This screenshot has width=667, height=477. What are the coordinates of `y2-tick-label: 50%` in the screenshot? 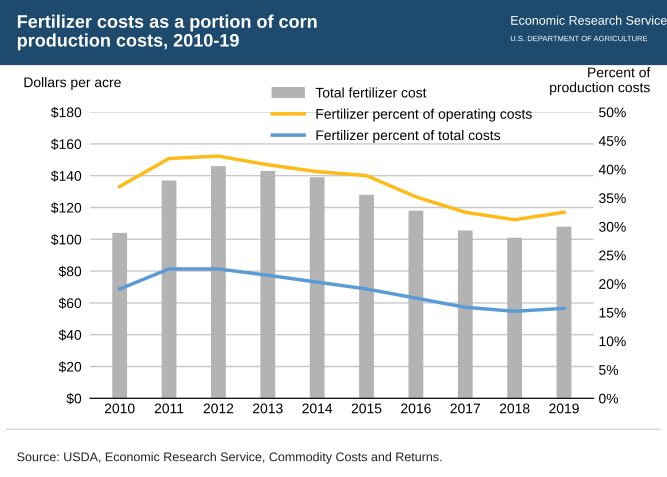 It's located at (612, 112).